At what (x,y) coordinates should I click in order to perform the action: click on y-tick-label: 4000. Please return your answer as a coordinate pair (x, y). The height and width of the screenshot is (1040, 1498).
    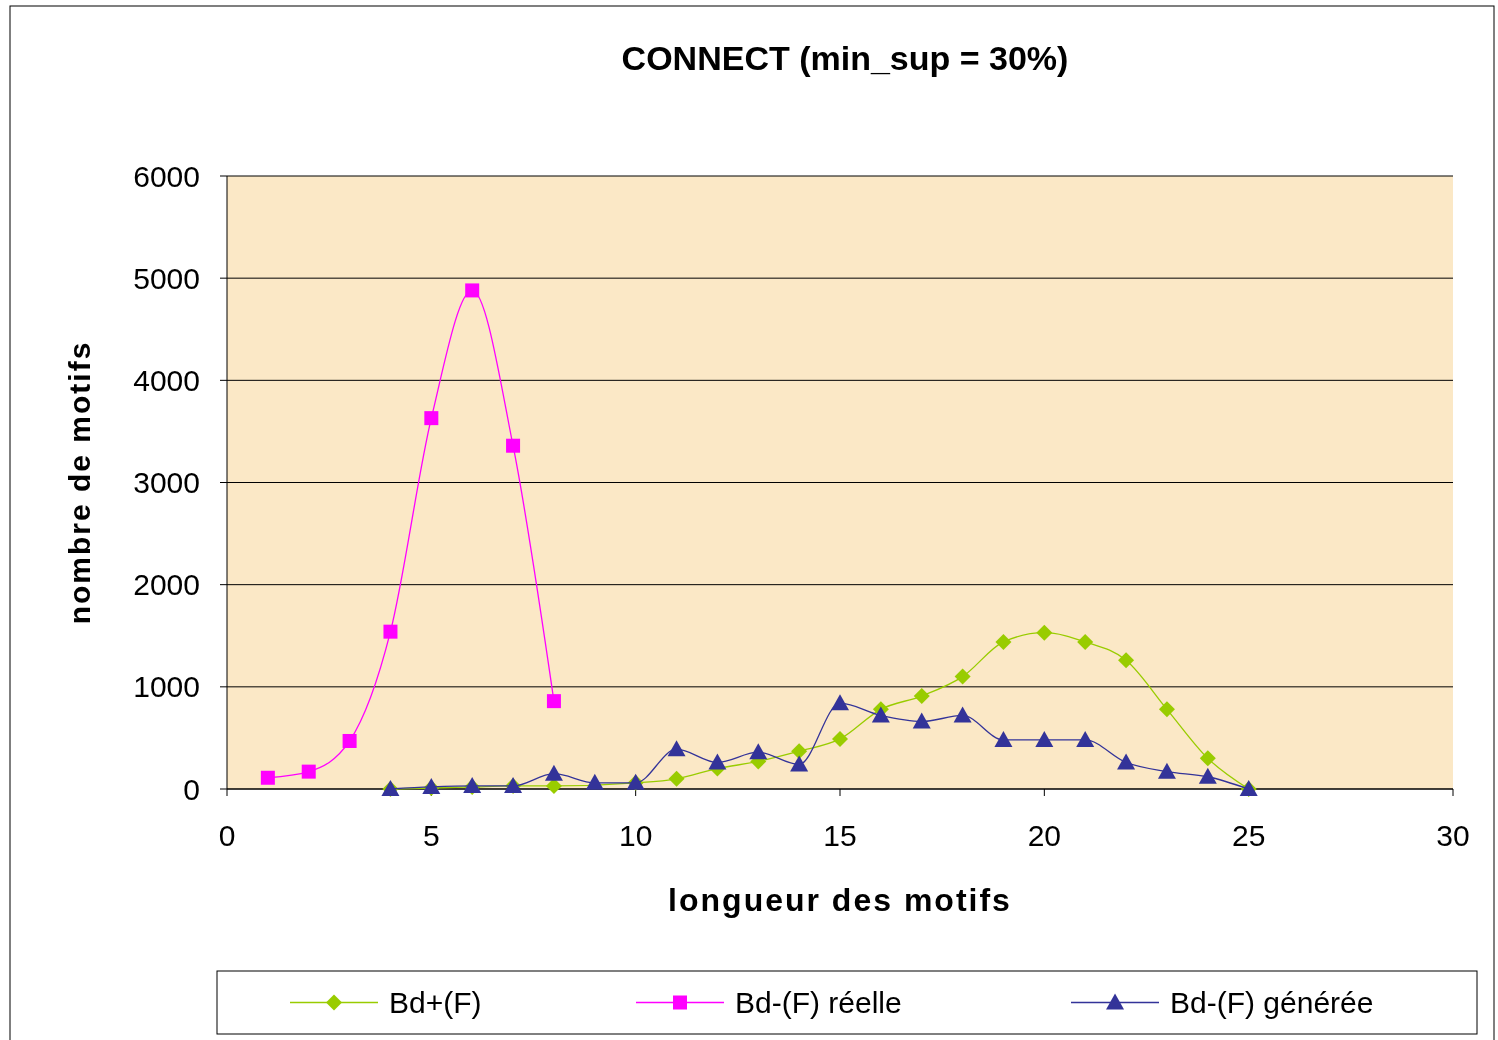
    Looking at the image, I should click on (166, 380).